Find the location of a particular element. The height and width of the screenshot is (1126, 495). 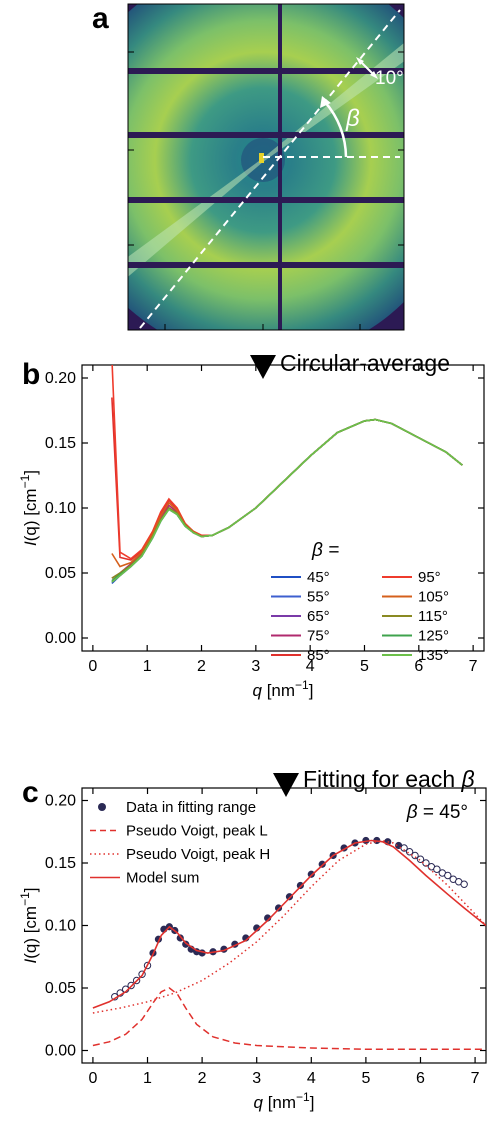

step-arrow-down-icon is located at coordinates (263, 367).